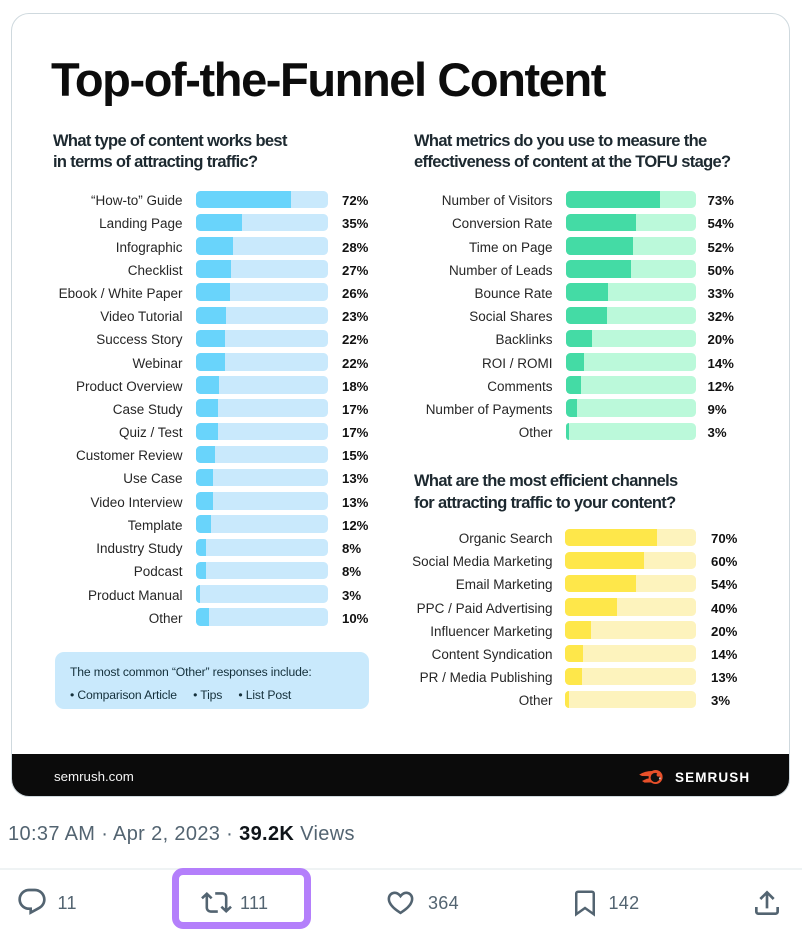 The image size is (802, 934). What do you see at coordinates (712, 777) in the screenshot?
I see `svg-text: SEMRUSH` at bounding box center [712, 777].